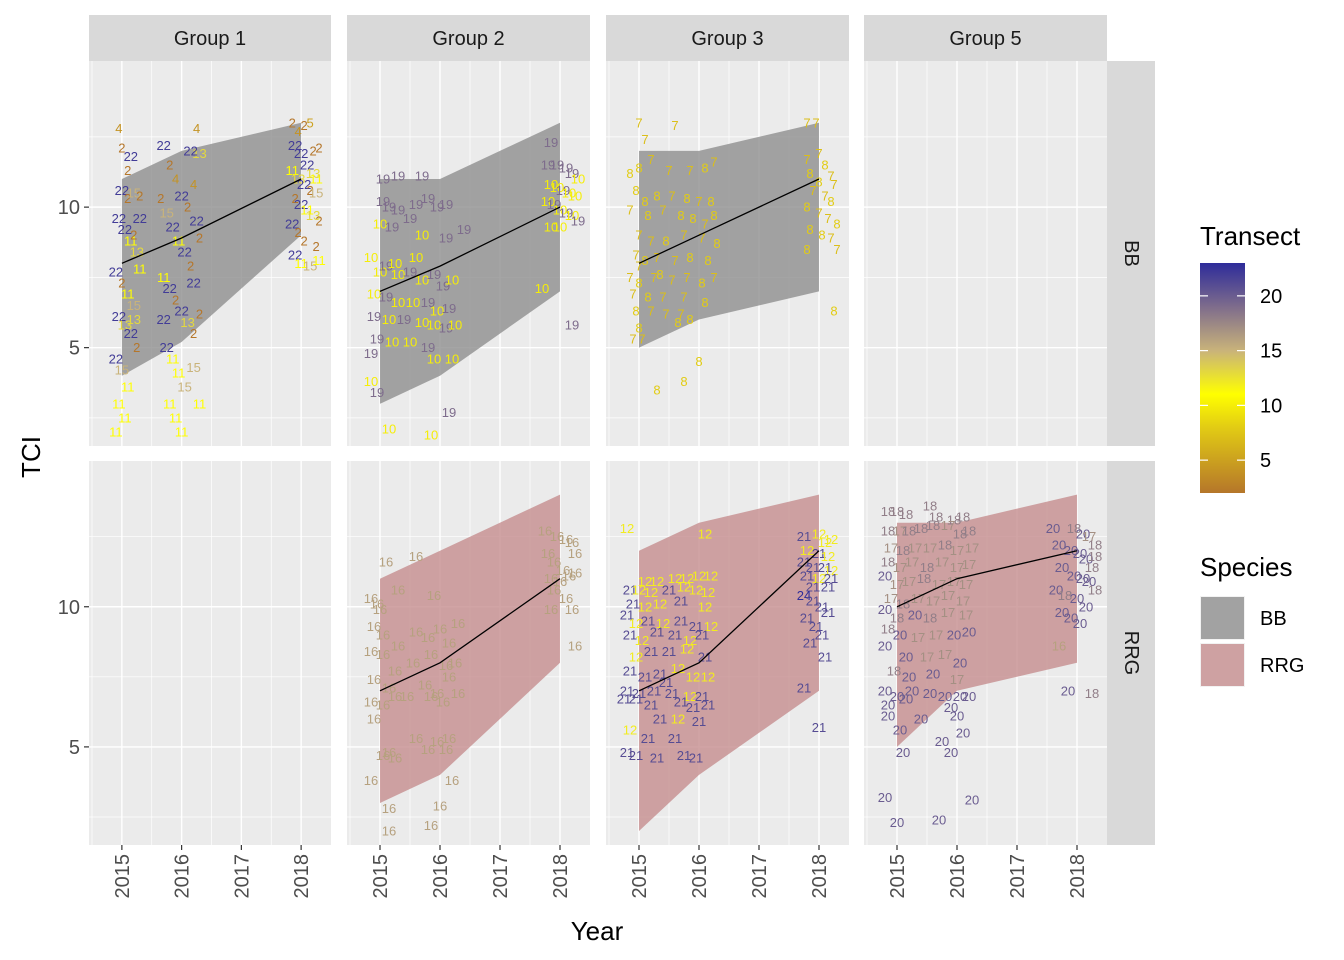 The image size is (1344, 960). Describe the element at coordinates (640, 876) in the screenshot. I see `x-tick-label: 2015` at that location.